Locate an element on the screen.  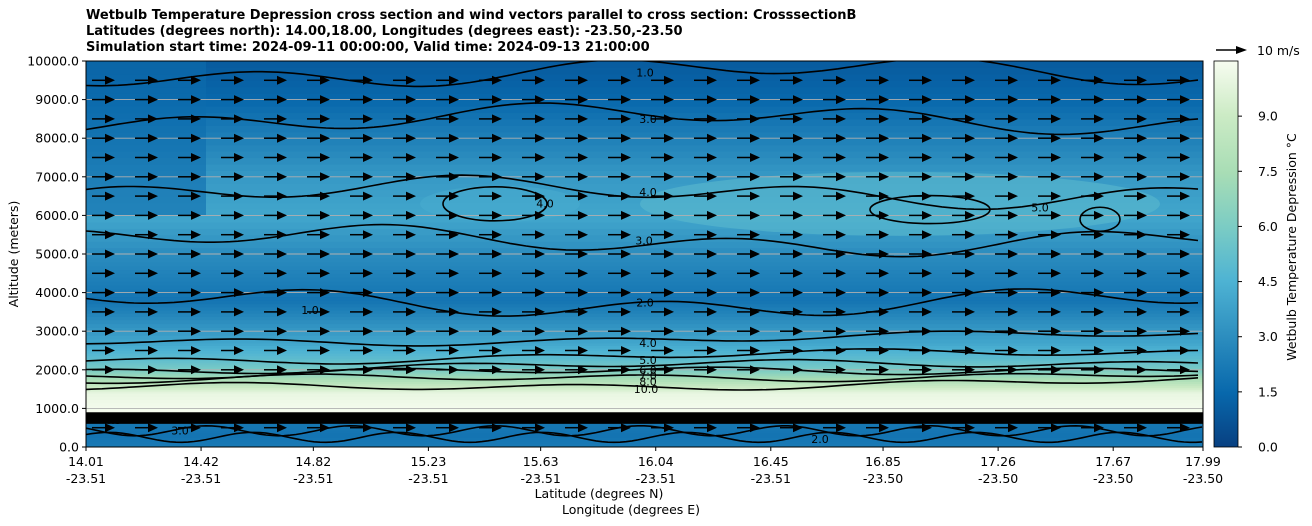
colorbar-tick-label: 9.0 is located at coordinates (1268, 116).